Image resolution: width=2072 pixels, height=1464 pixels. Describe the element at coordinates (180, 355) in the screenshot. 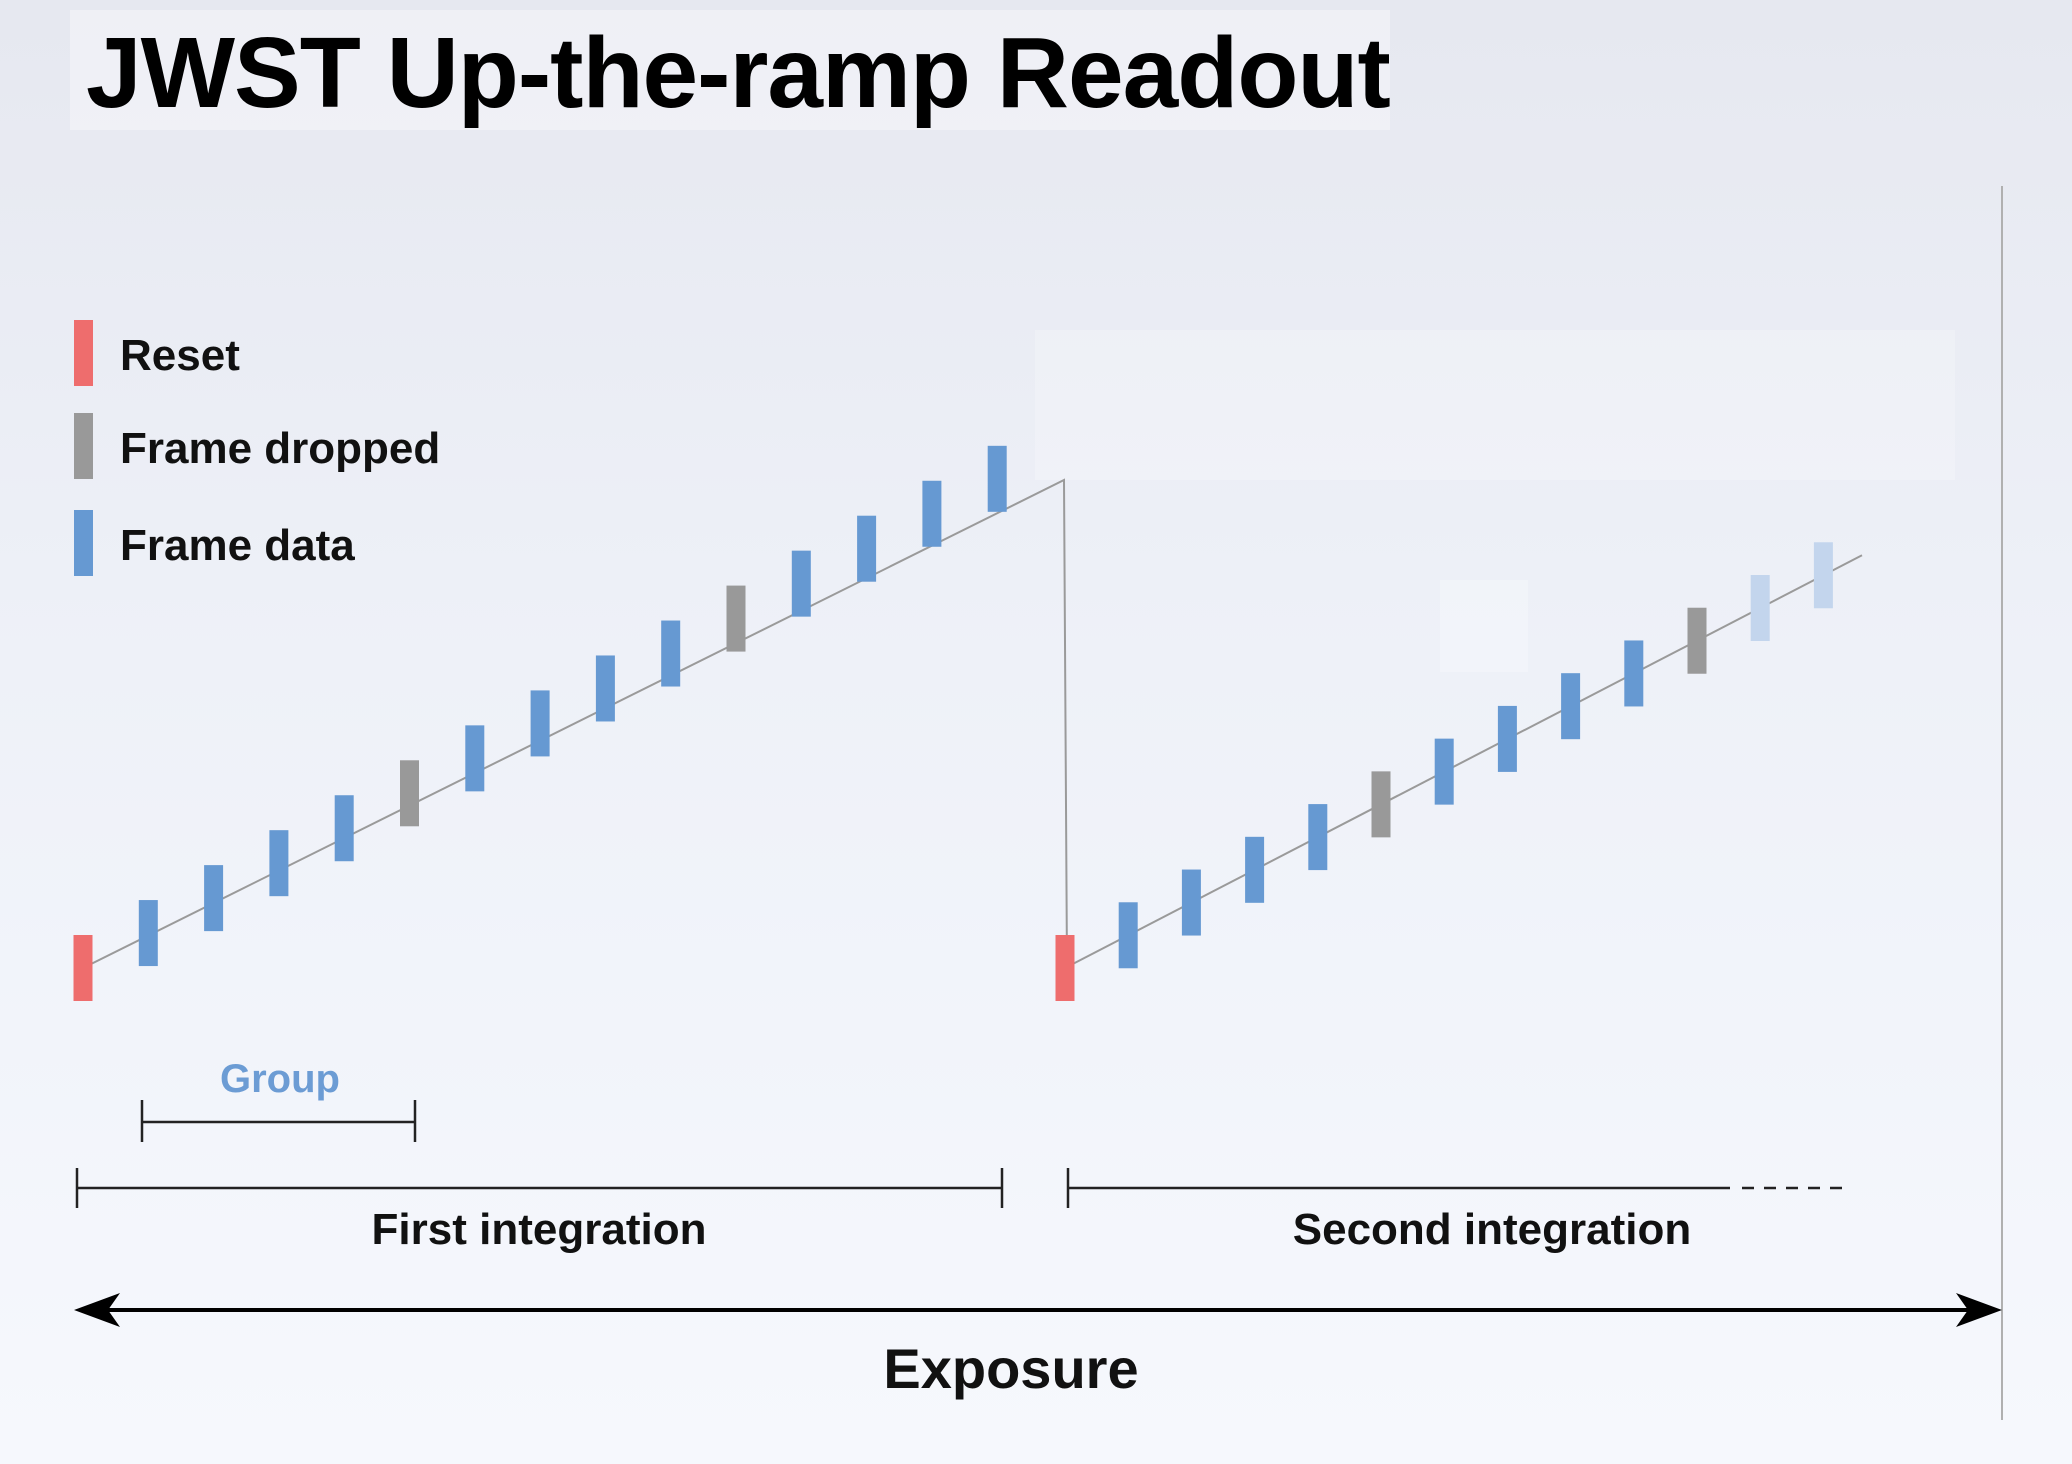

I see `legend-label-reset: Reset` at that location.